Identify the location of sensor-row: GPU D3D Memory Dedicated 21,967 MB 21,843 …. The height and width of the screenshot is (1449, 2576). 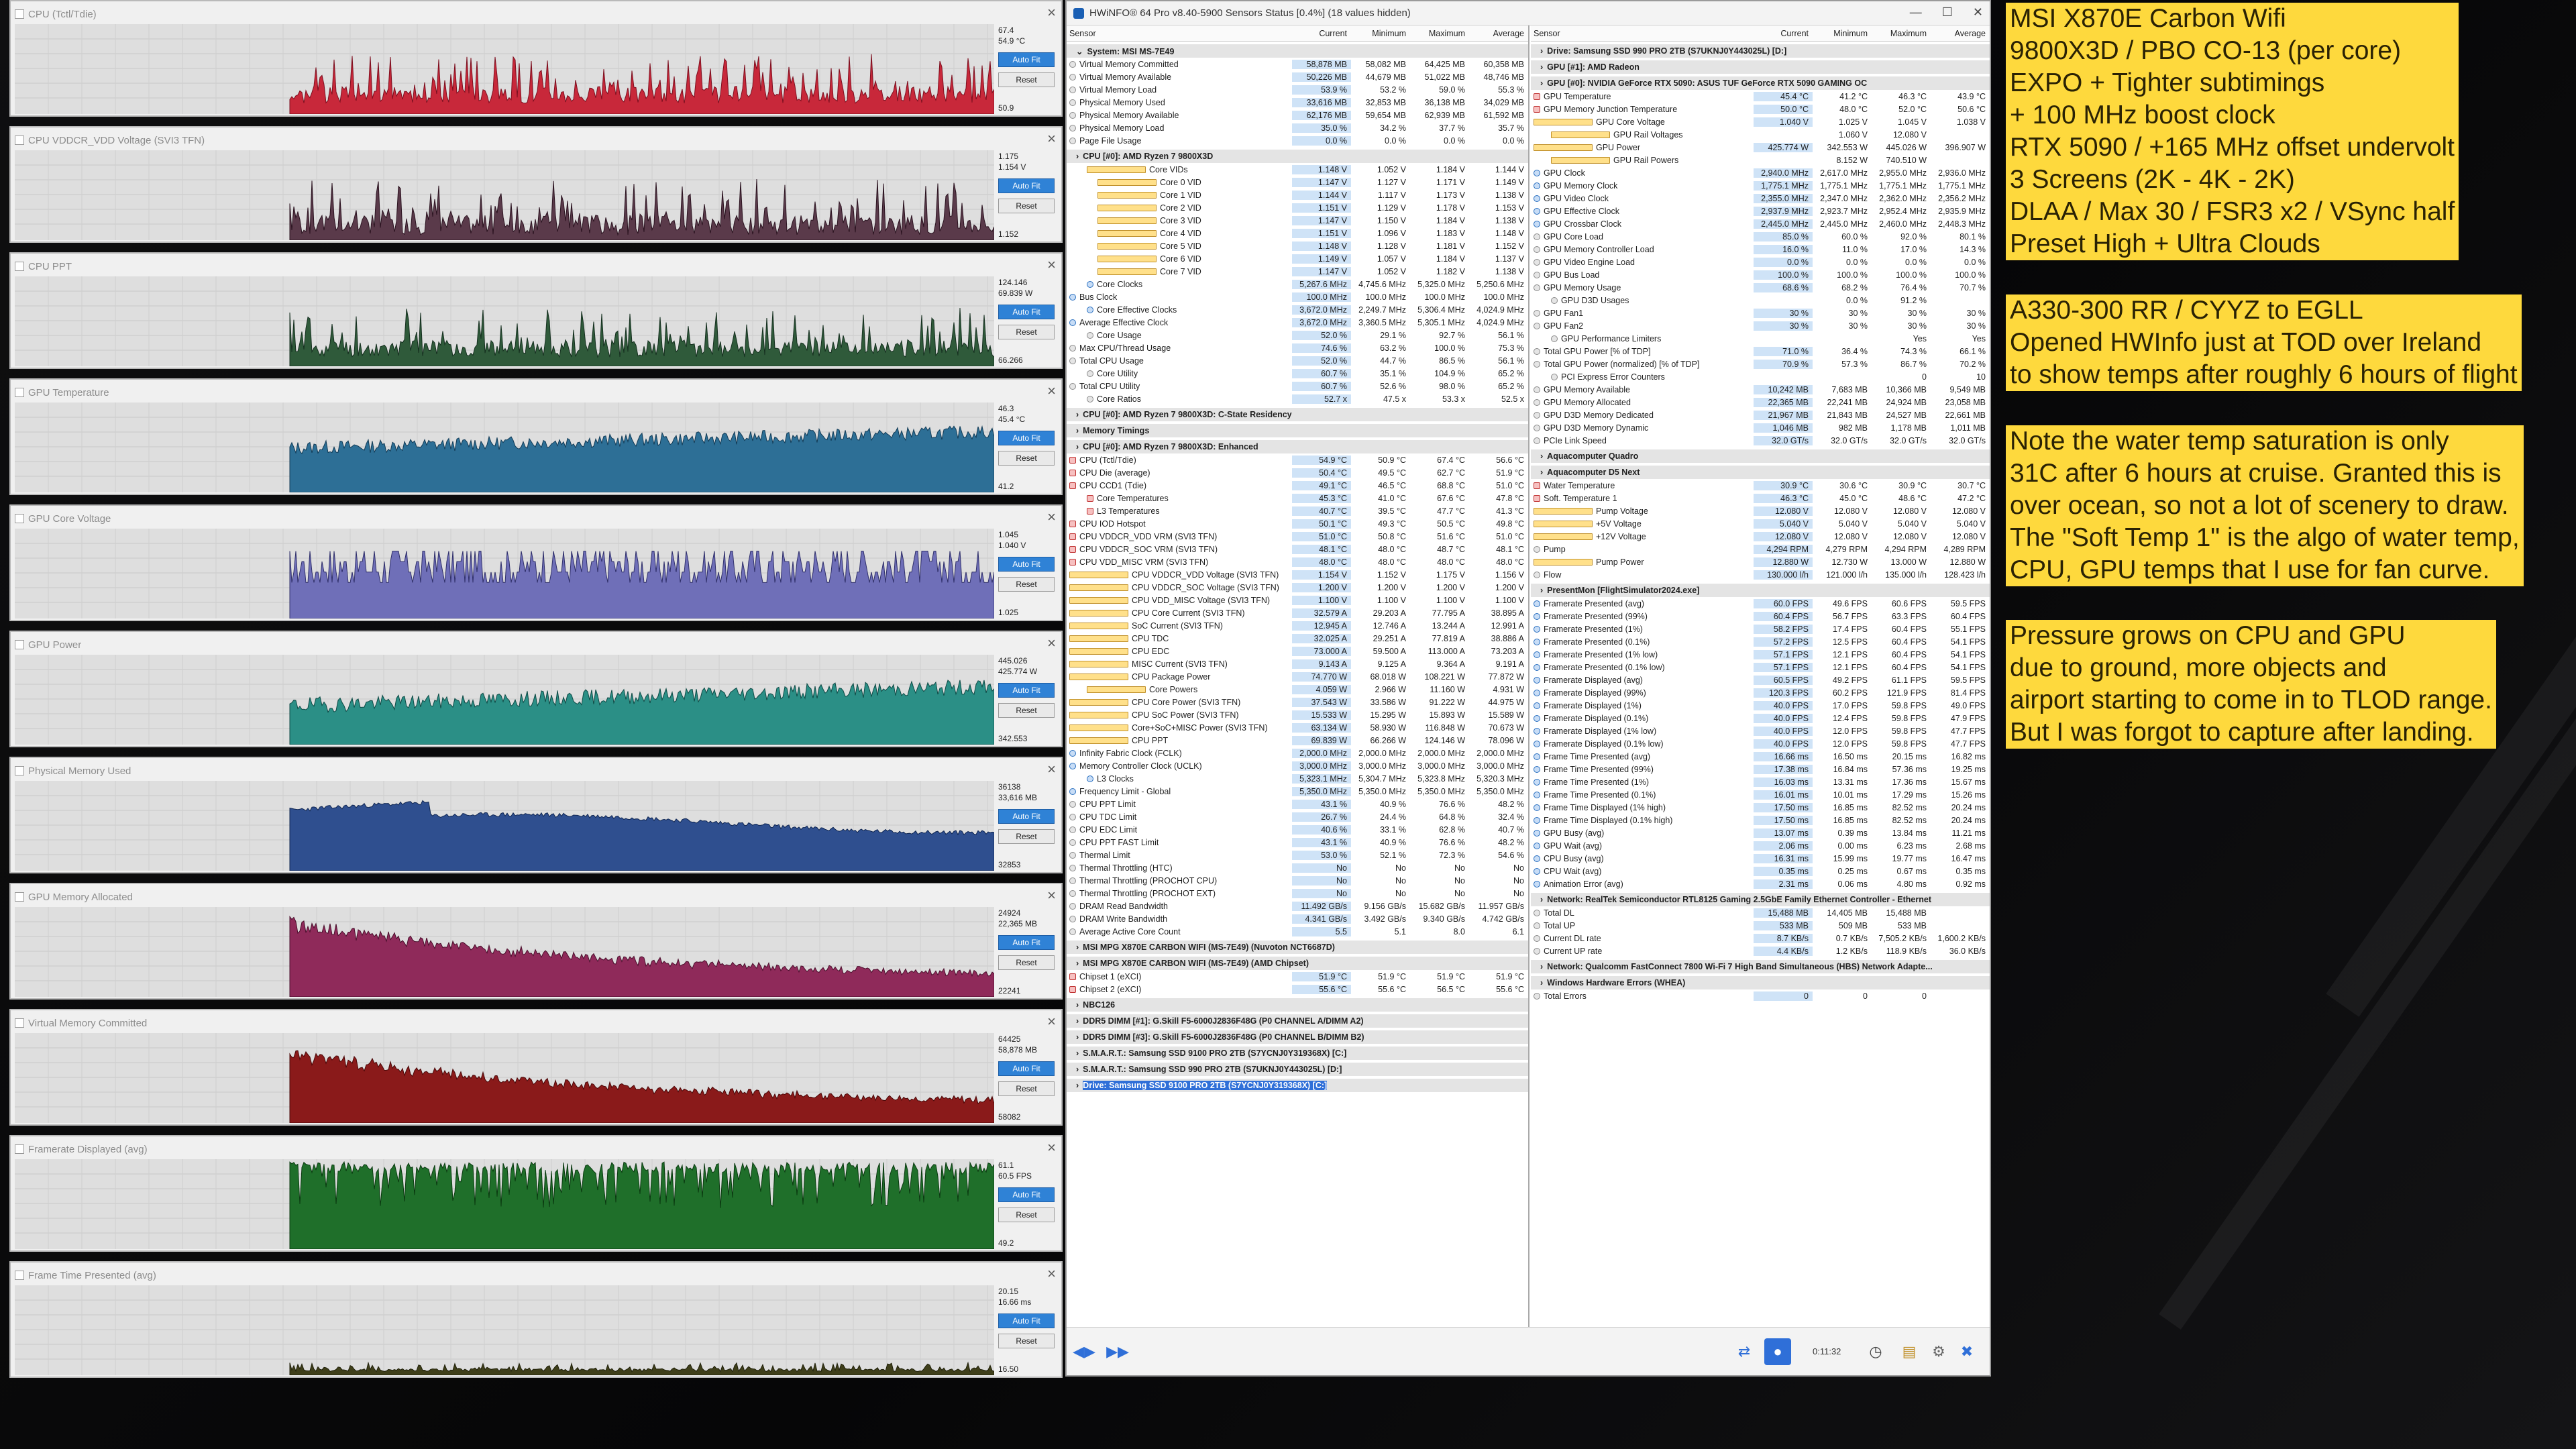
(1760, 415).